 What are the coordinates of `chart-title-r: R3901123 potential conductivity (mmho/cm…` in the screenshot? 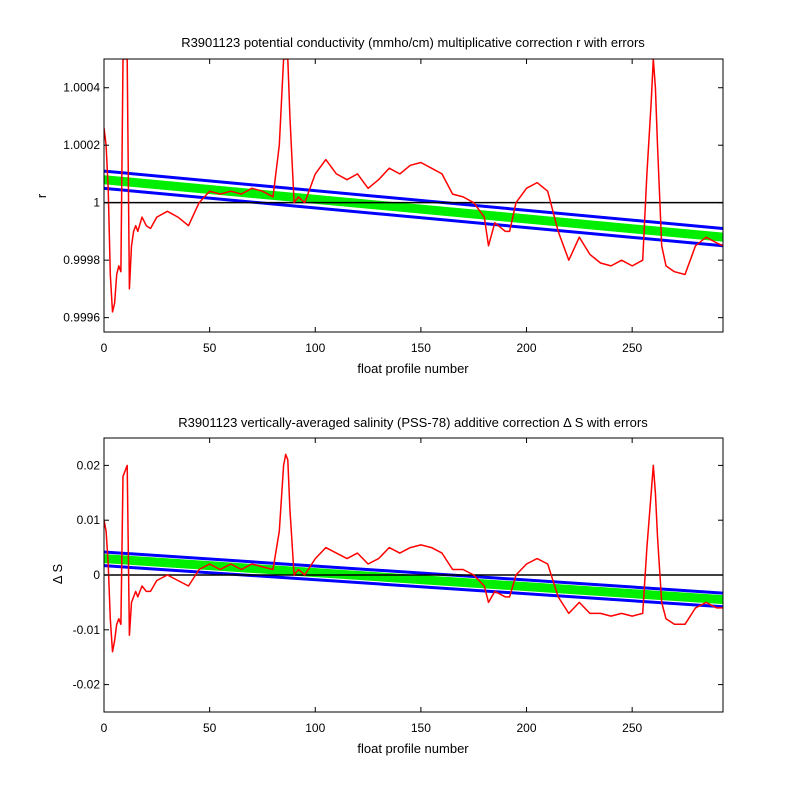 It's located at (413, 42).